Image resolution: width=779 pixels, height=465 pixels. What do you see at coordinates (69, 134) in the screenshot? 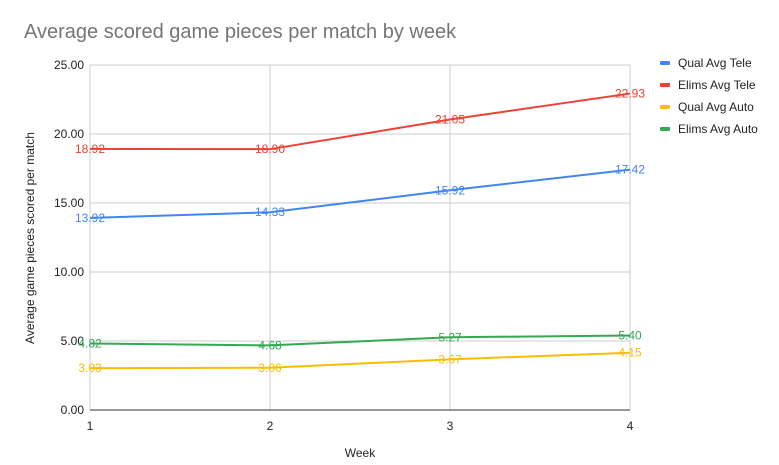
I see `y-tick-label: 20.00` at bounding box center [69, 134].